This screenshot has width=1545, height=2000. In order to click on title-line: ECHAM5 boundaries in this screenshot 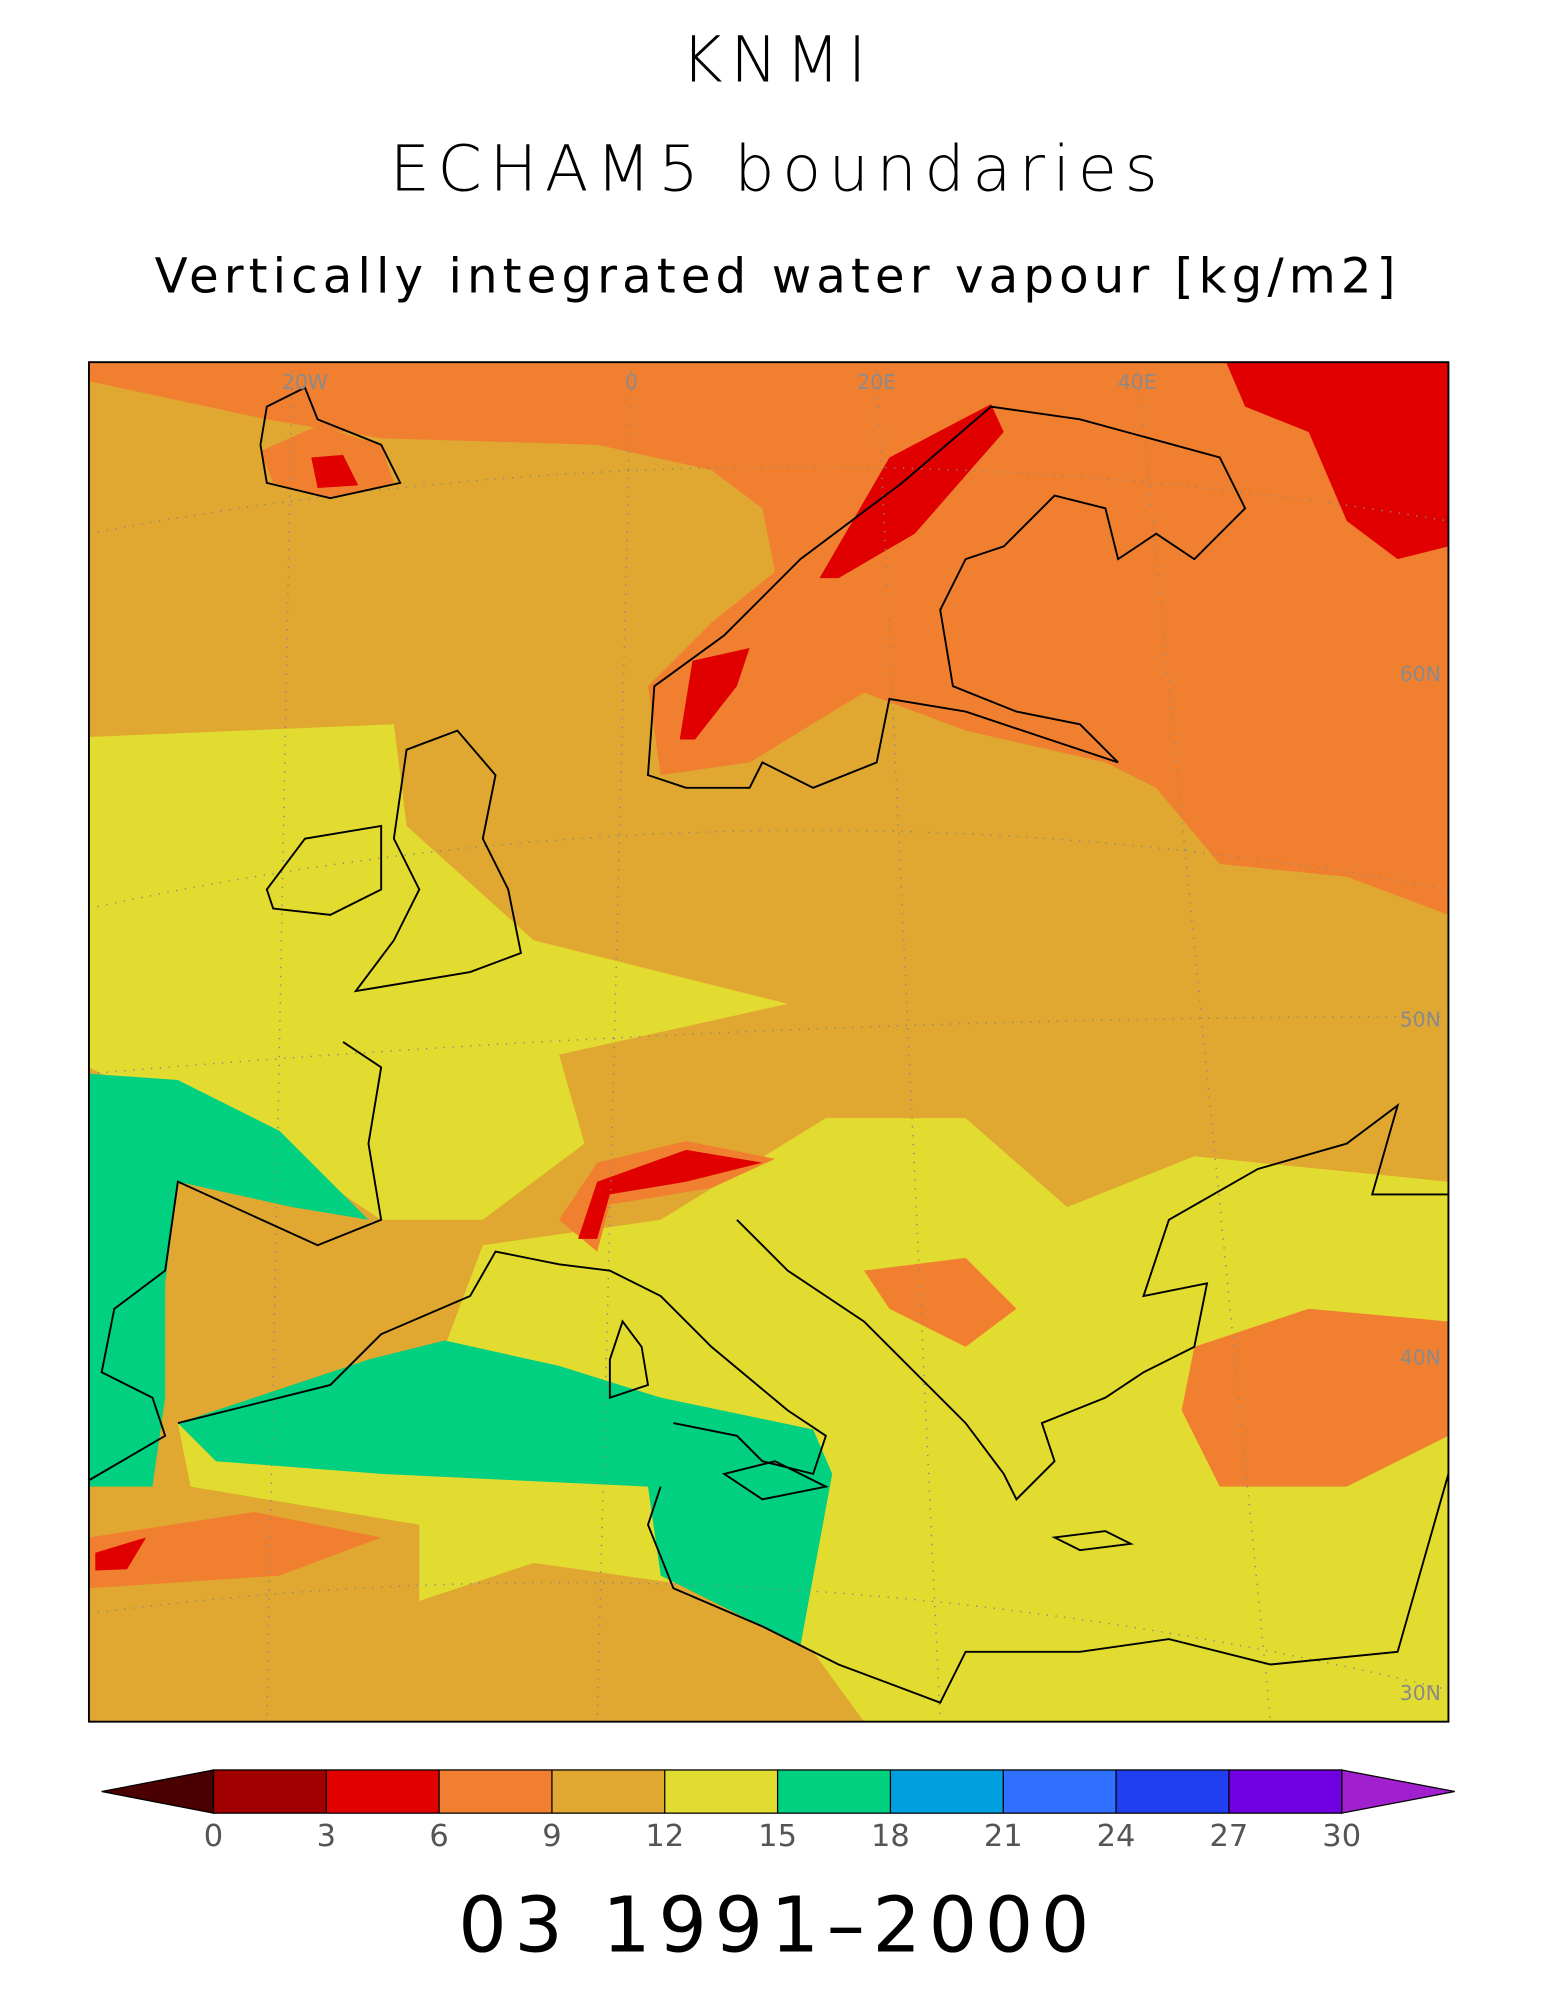, I will do `click(778, 169)`.